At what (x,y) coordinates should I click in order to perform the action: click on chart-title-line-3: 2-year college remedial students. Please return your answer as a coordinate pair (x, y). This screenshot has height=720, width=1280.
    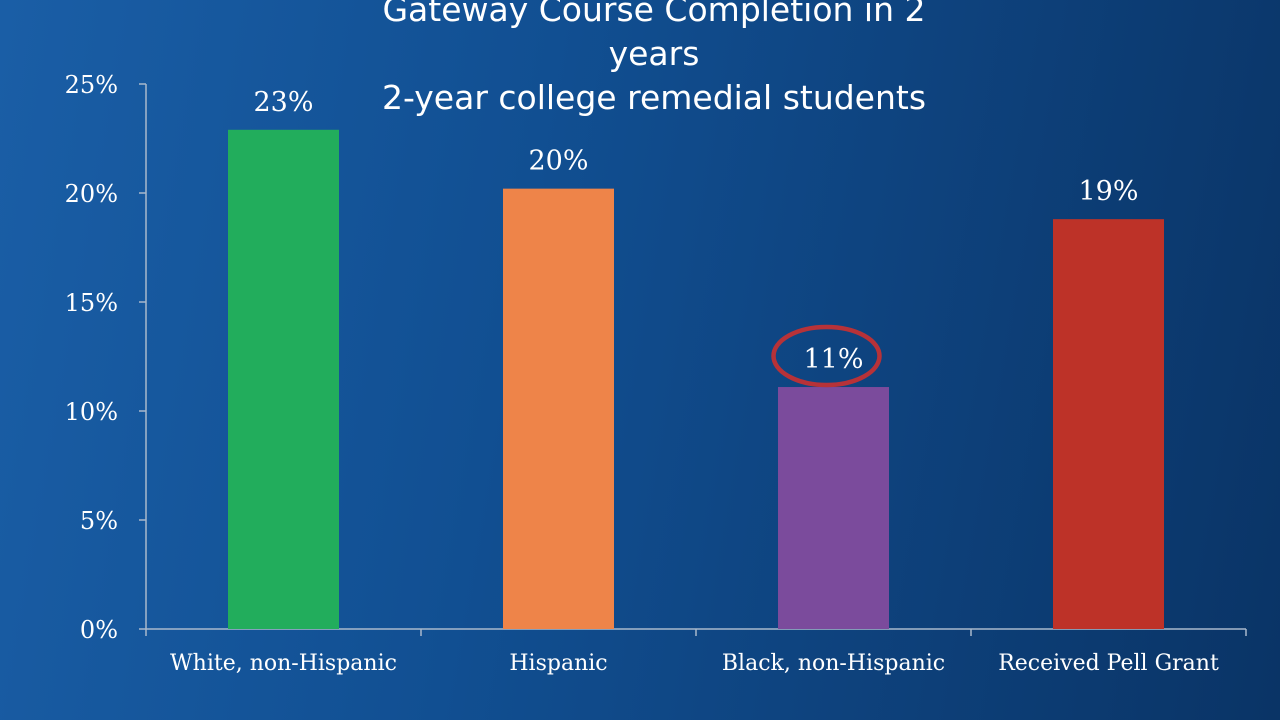
    Looking at the image, I should click on (654, 97).